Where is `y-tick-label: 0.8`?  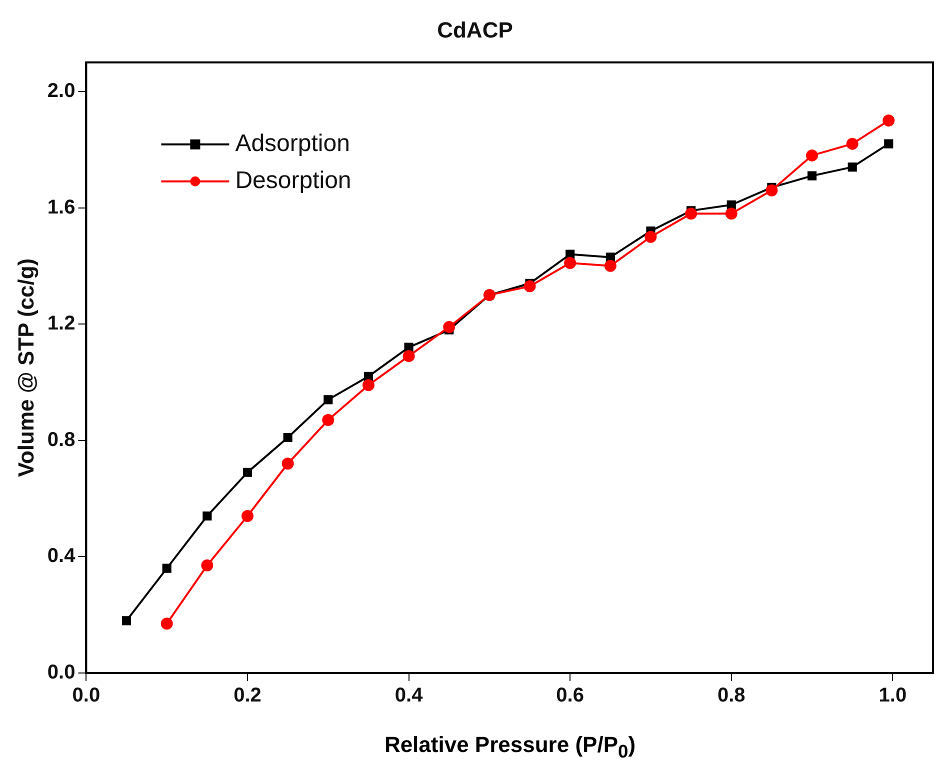
y-tick-label: 0.8 is located at coordinates (61, 439).